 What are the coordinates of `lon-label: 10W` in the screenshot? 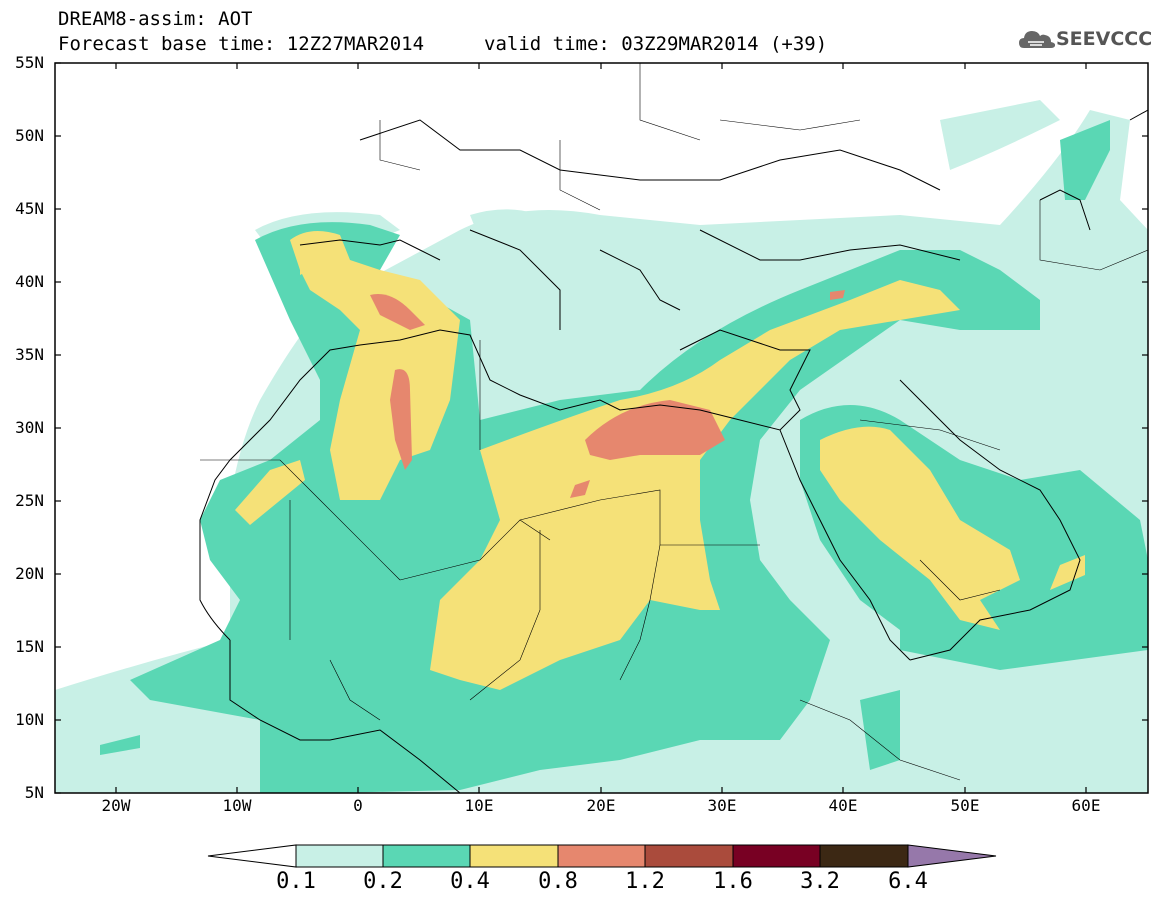 It's located at (237, 805).